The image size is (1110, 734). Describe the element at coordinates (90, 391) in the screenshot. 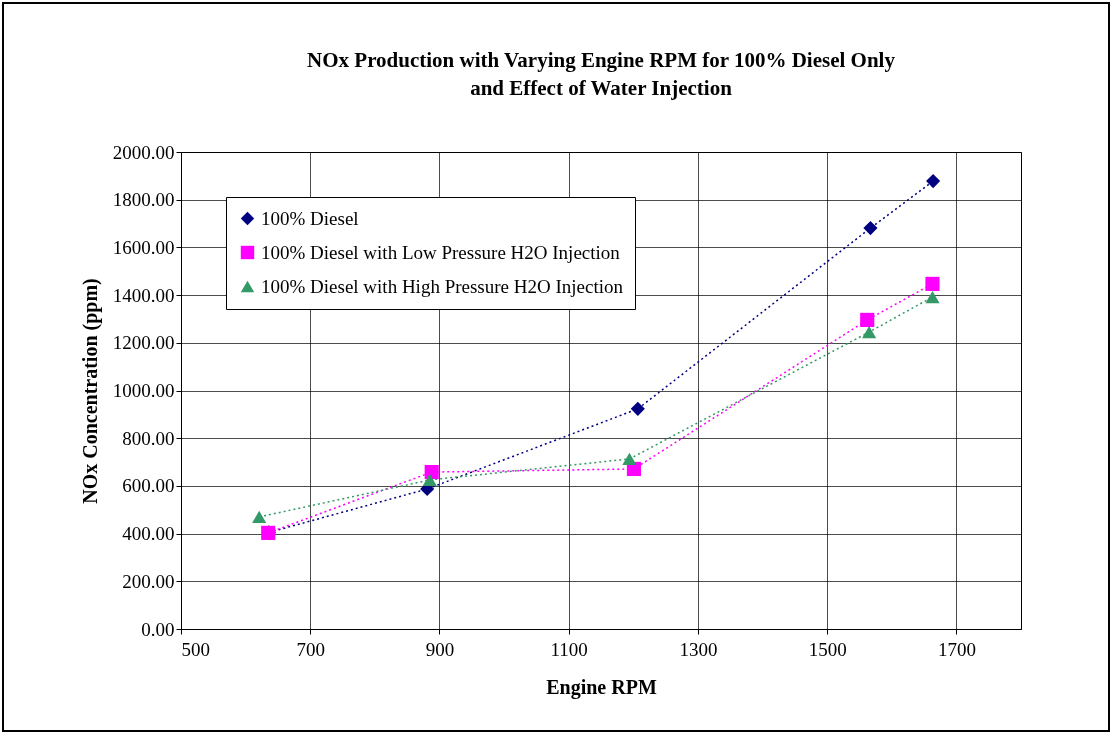

I see `y-axis-title: NOx Concentration (ppm)` at that location.